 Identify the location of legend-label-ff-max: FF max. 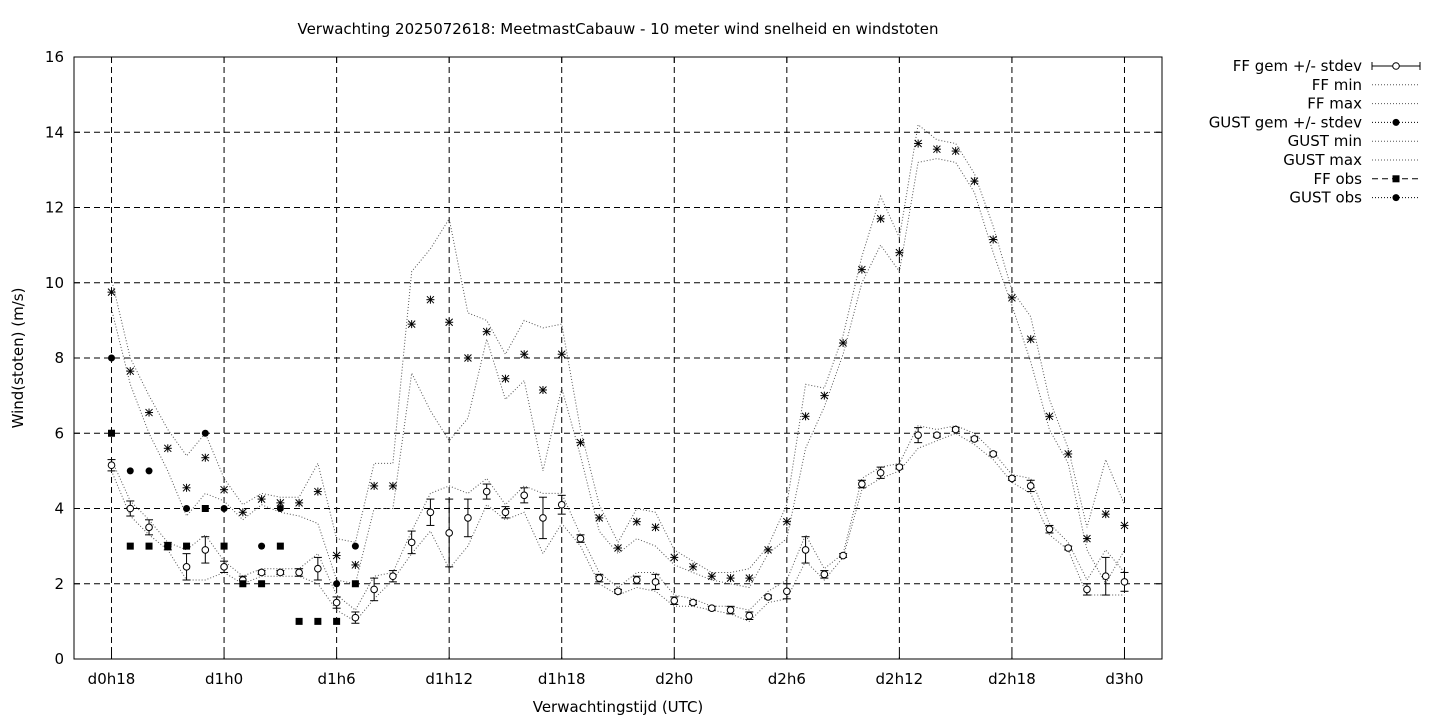
(1334, 104).